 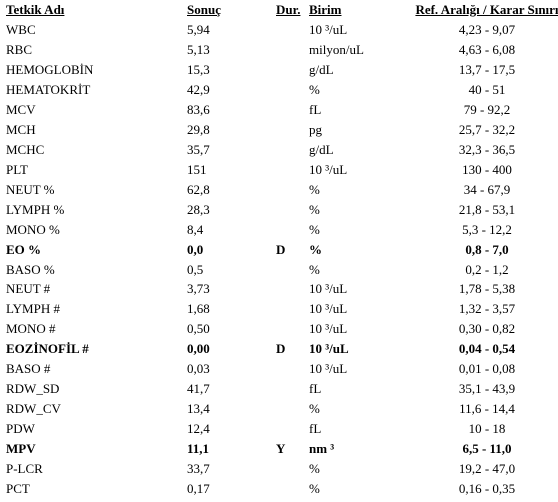 I want to click on reference-range: 11,6 - 14,4, so click(x=487, y=409).